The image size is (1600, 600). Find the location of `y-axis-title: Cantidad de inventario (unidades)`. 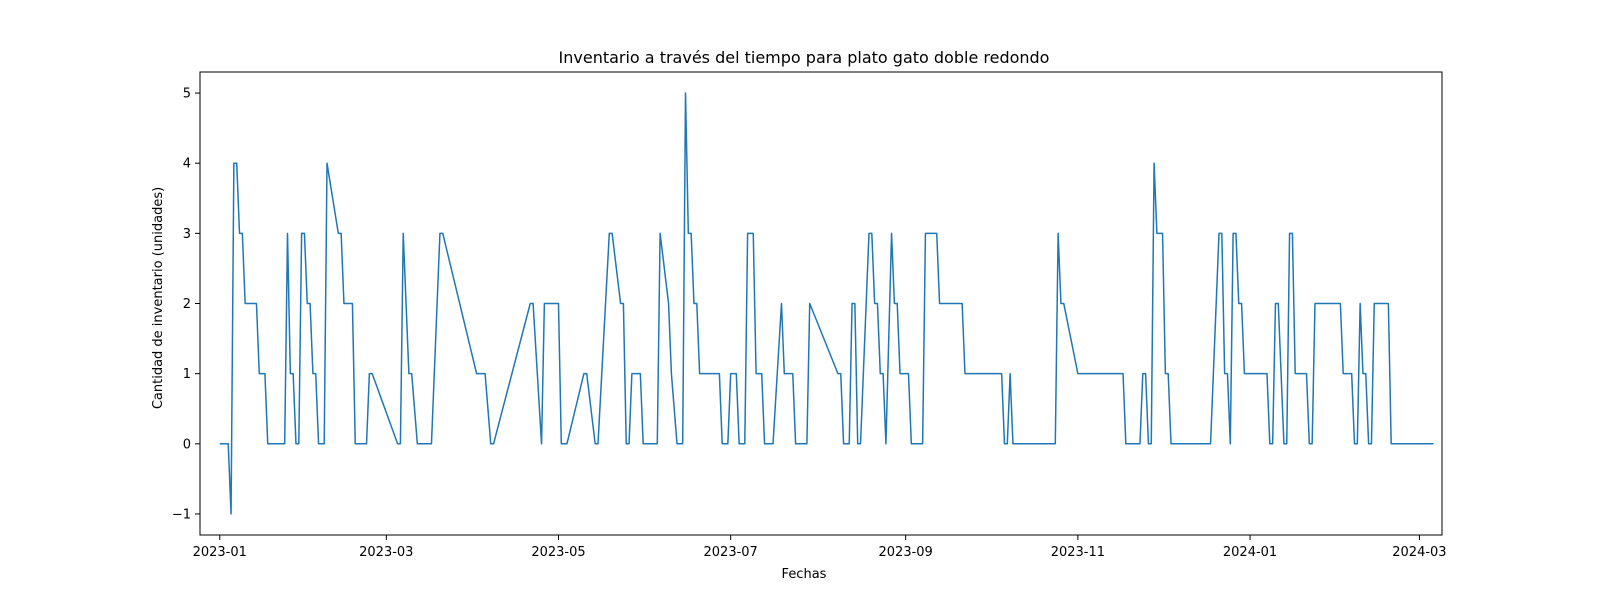

y-axis-title: Cantidad de inventario (unidades) is located at coordinates (158, 298).